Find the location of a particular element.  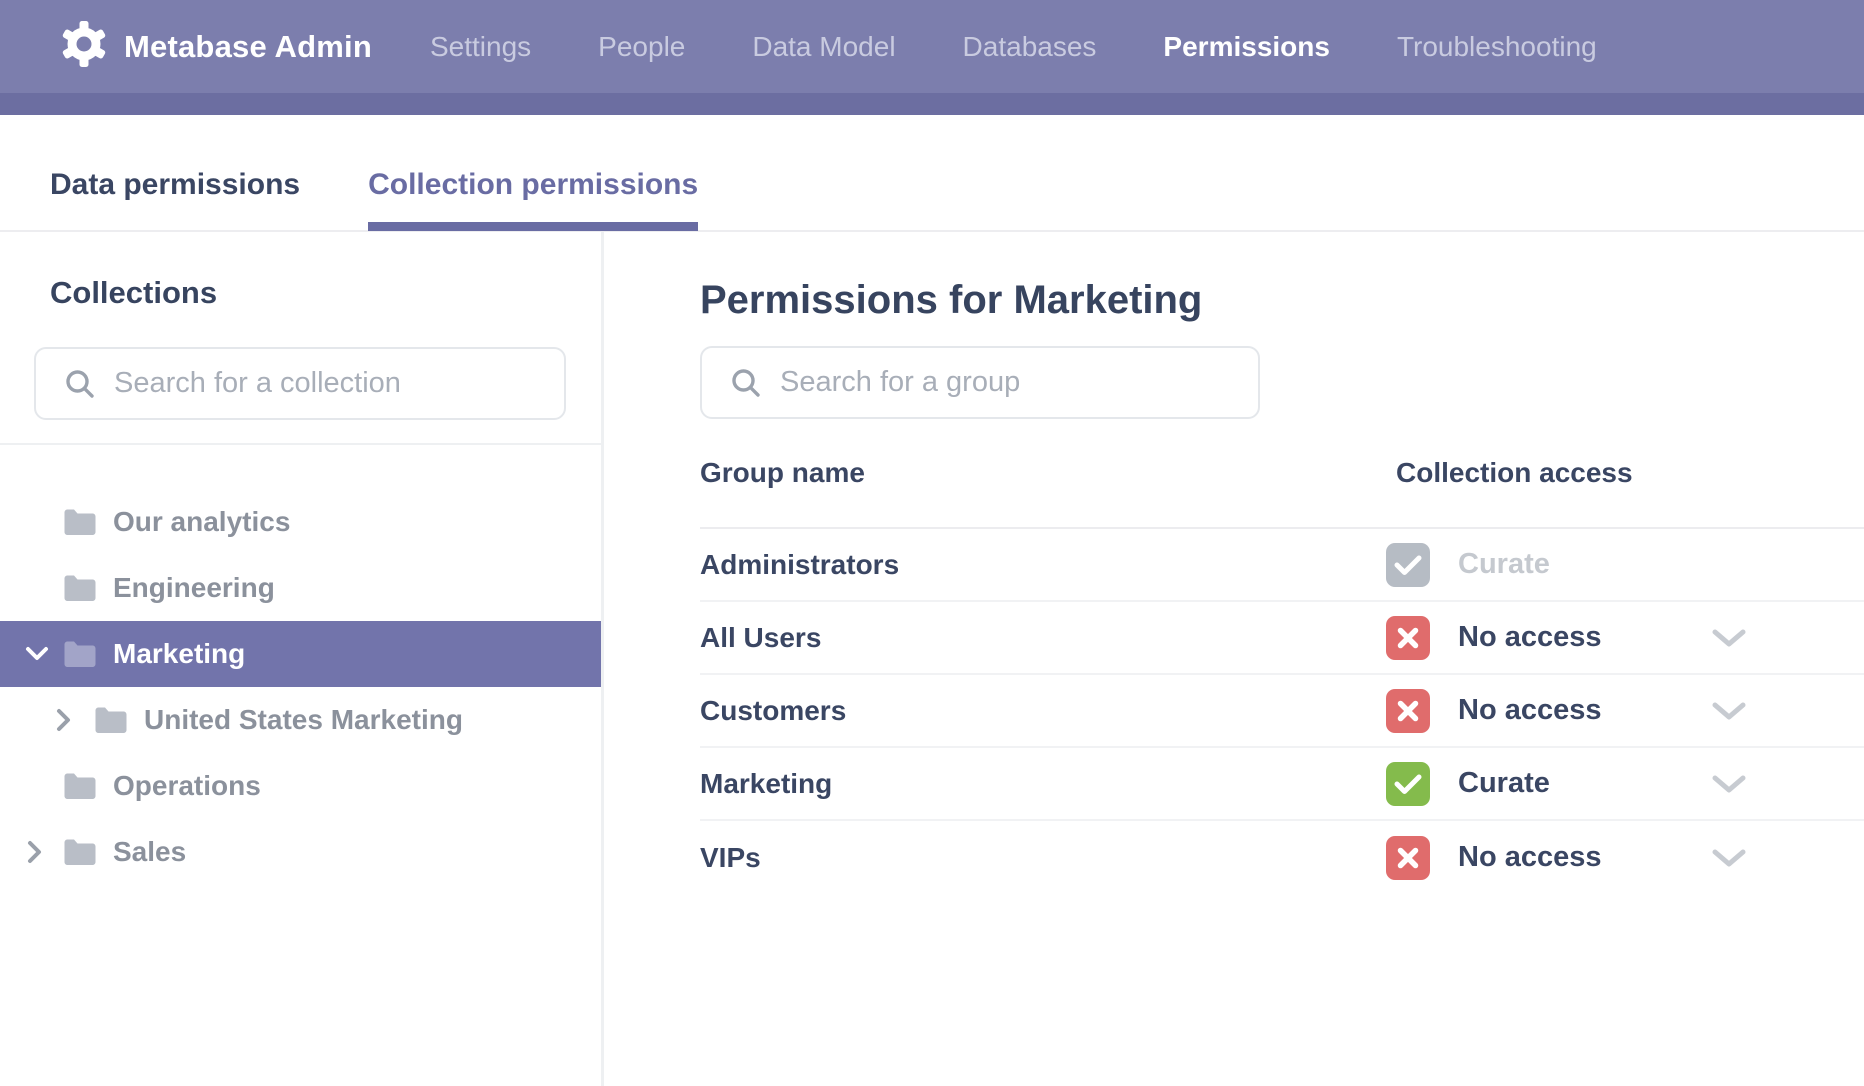

collection-search-input is located at coordinates (329, 383).